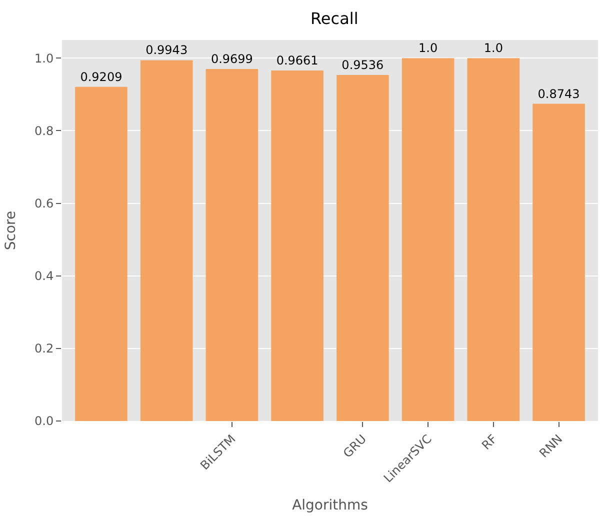  Describe the element at coordinates (44, 349) in the screenshot. I see `y-tick-label: 0.2` at that location.